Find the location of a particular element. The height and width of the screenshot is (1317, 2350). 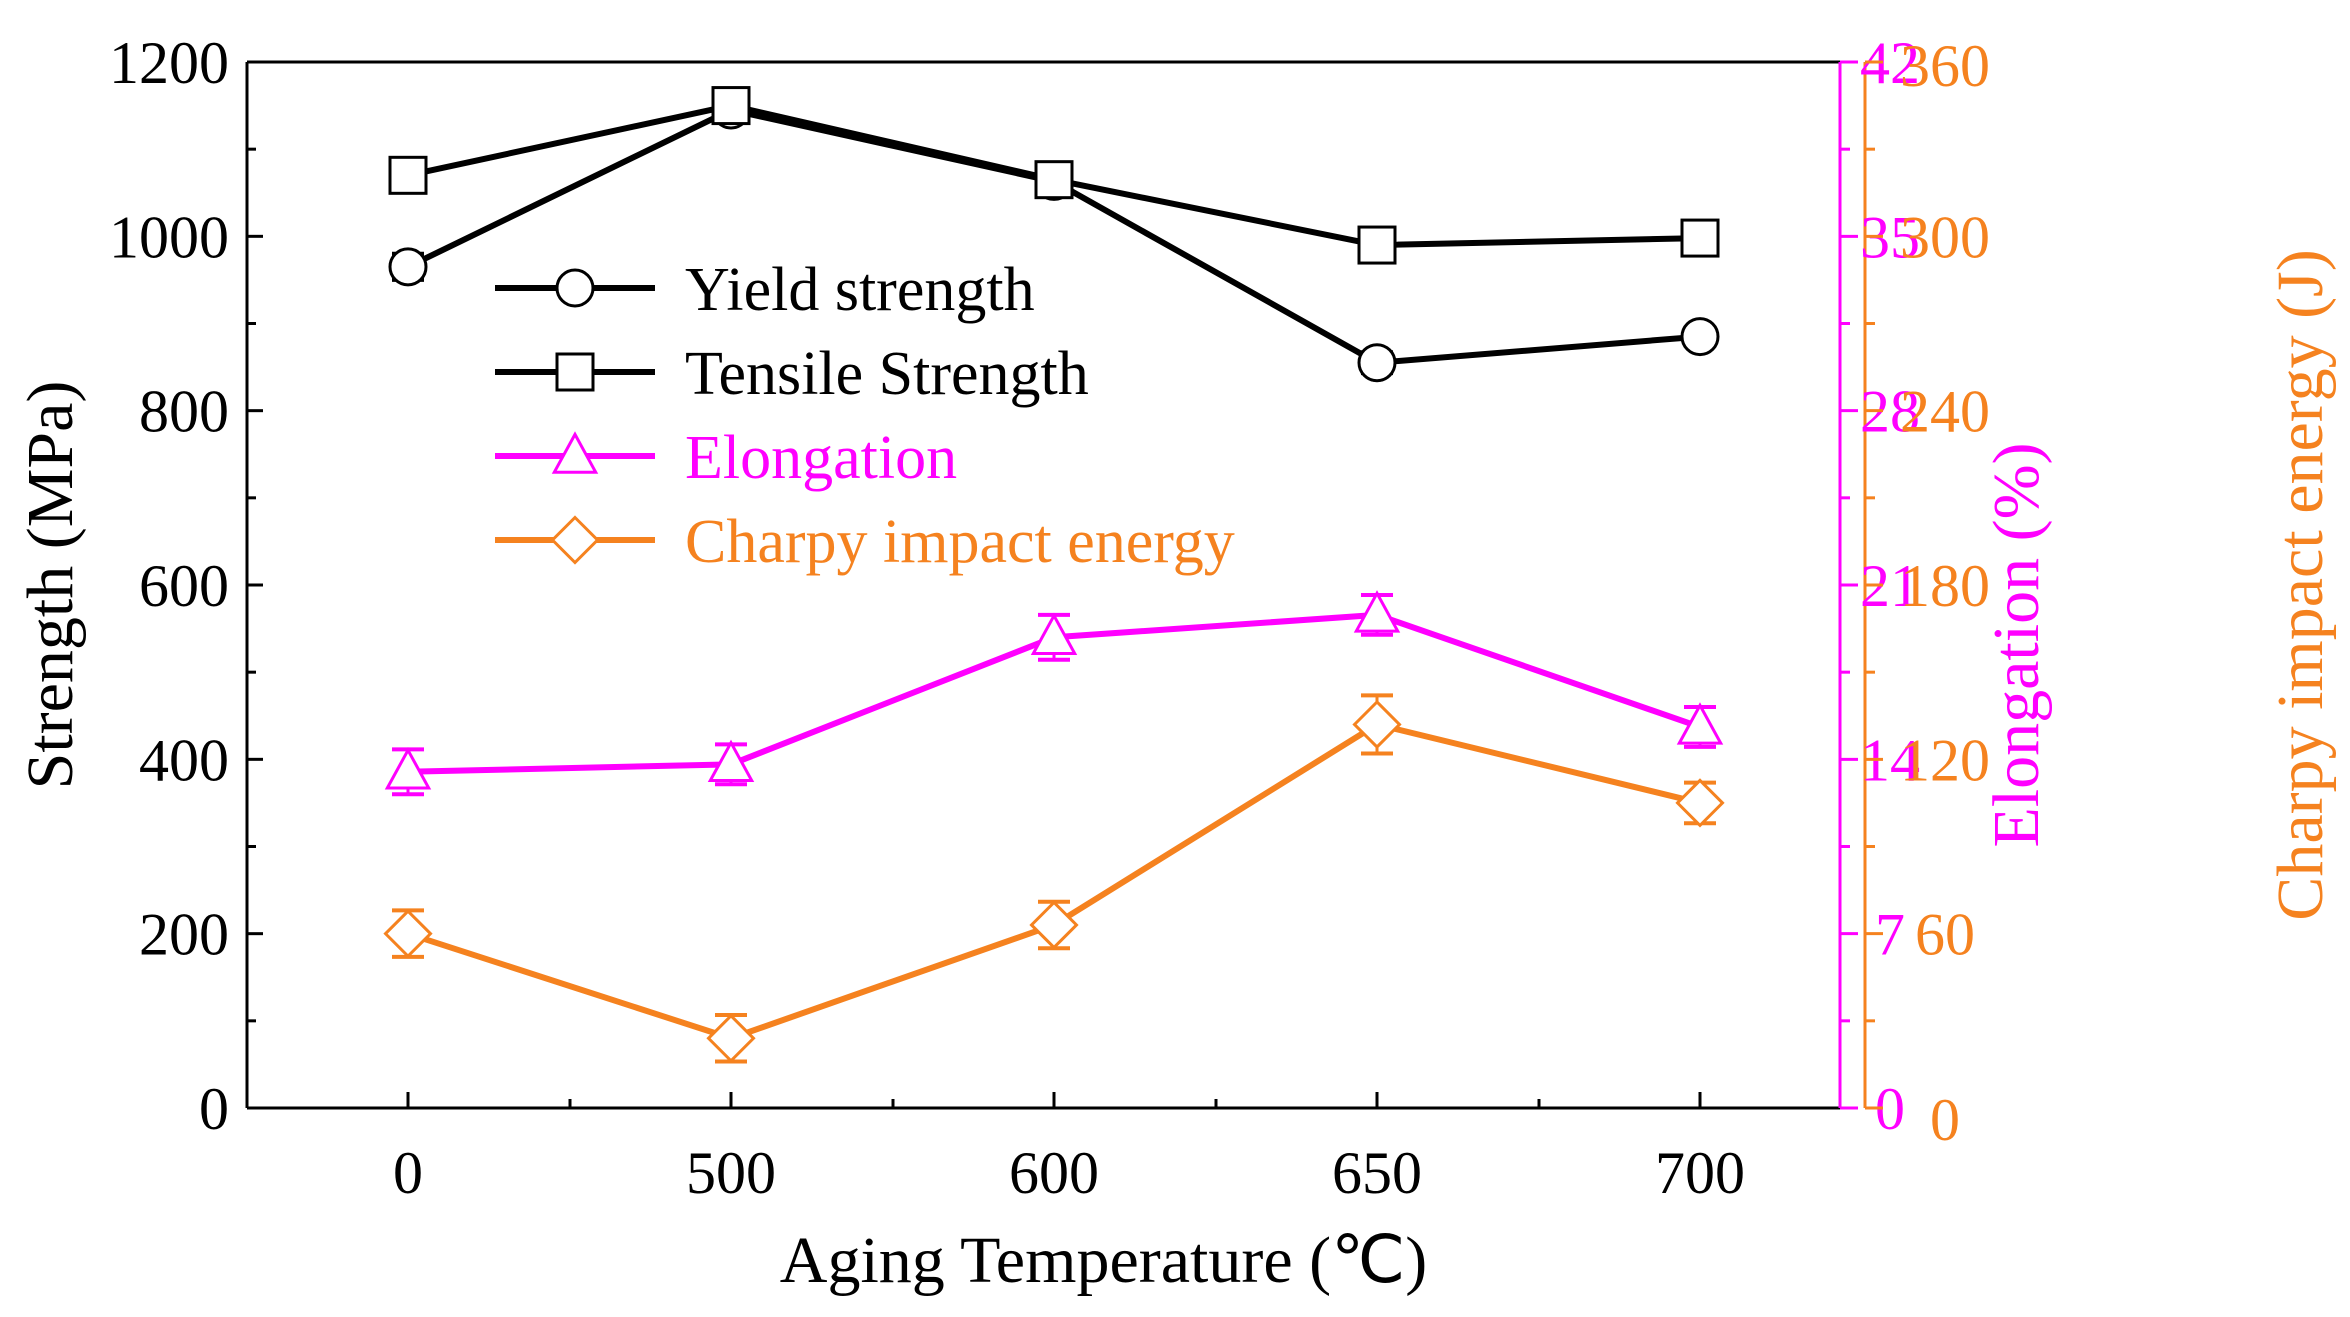

x-tick-label: 500 is located at coordinates (731, 1173).